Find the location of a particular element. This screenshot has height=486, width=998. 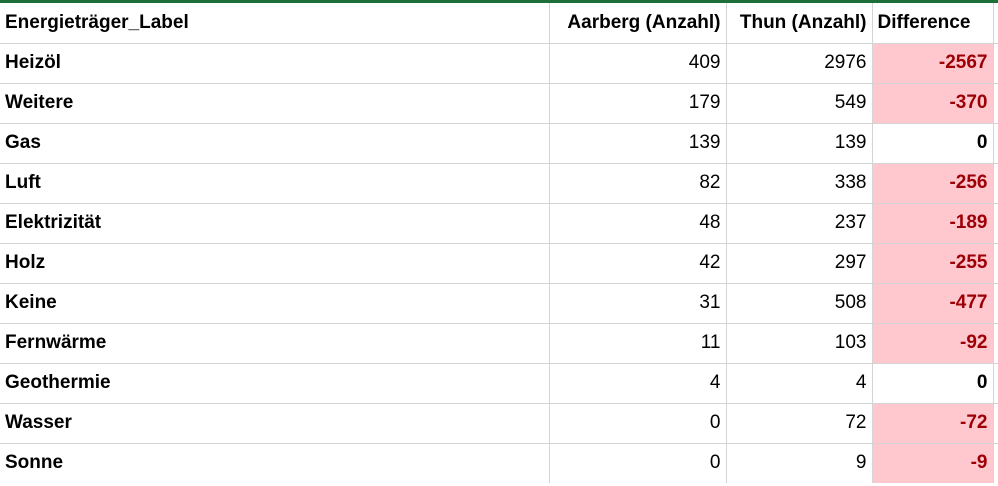

difference-cell: -189 is located at coordinates (933, 223).